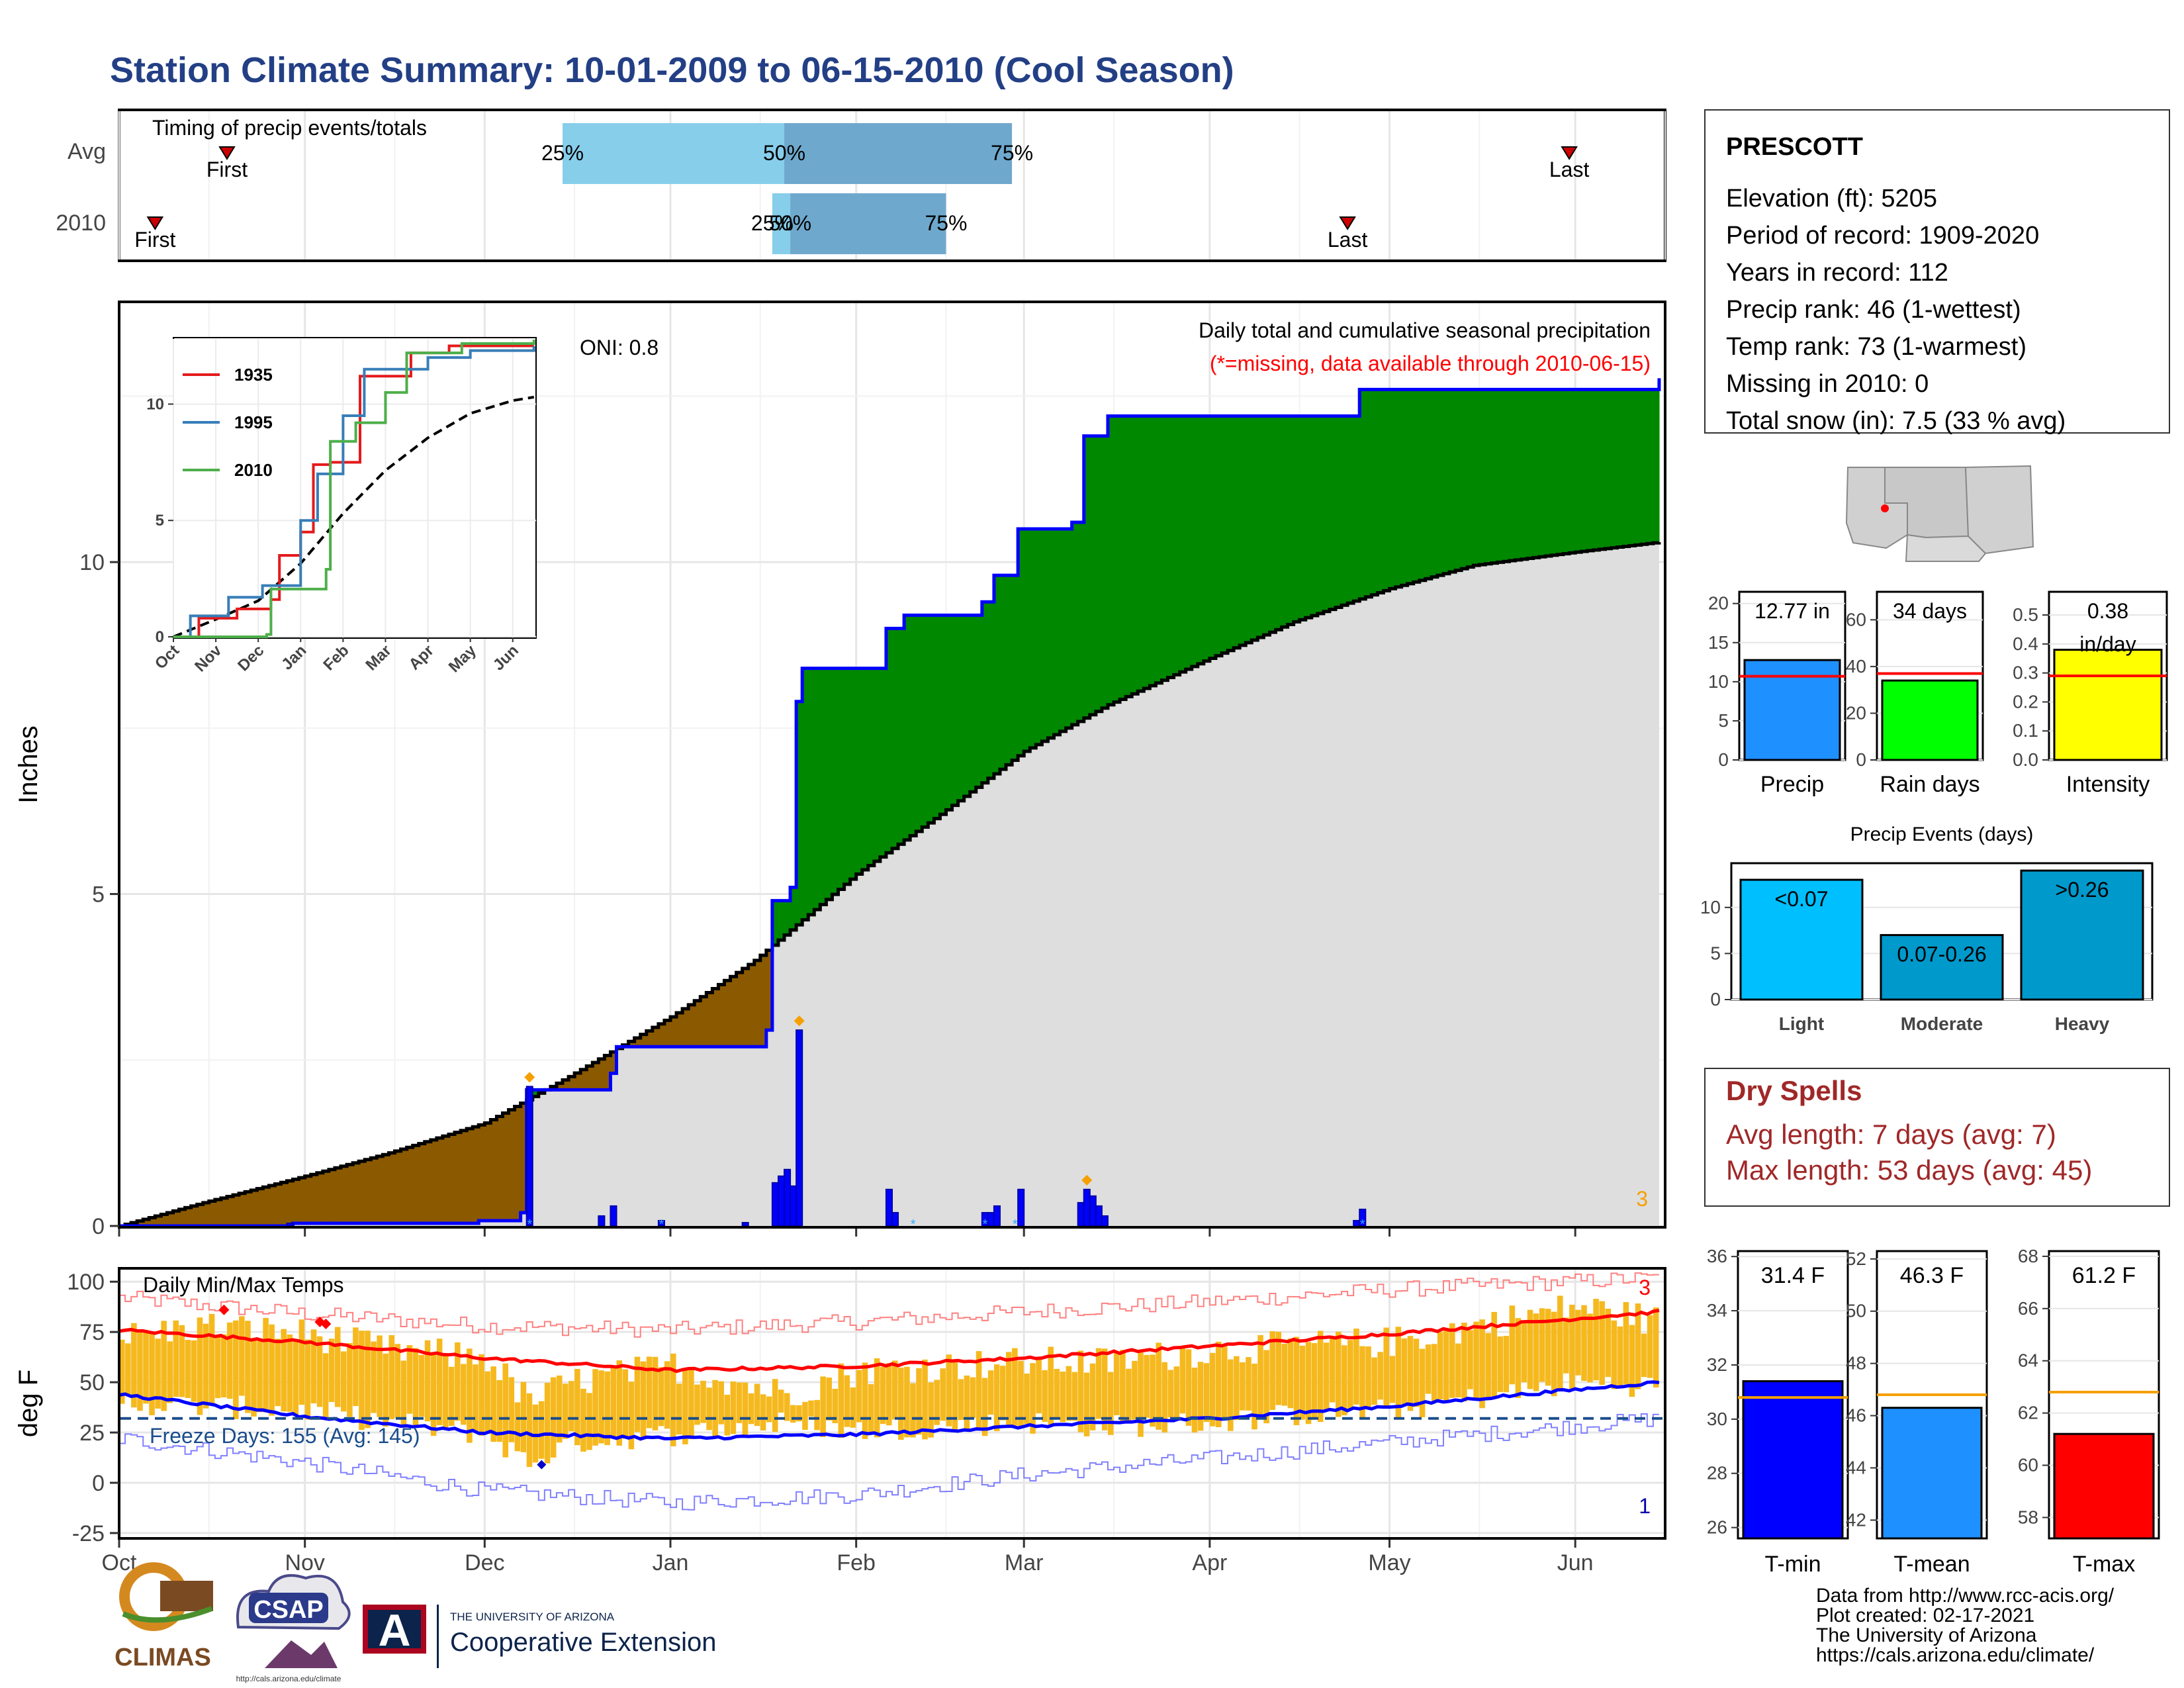 The width and height of the screenshot is (2184, 1688). What do you see at coordinates (88, 1533) in the screenshot?
I see `temp-ytick-label: -25` at bounding box center [88, 1533].